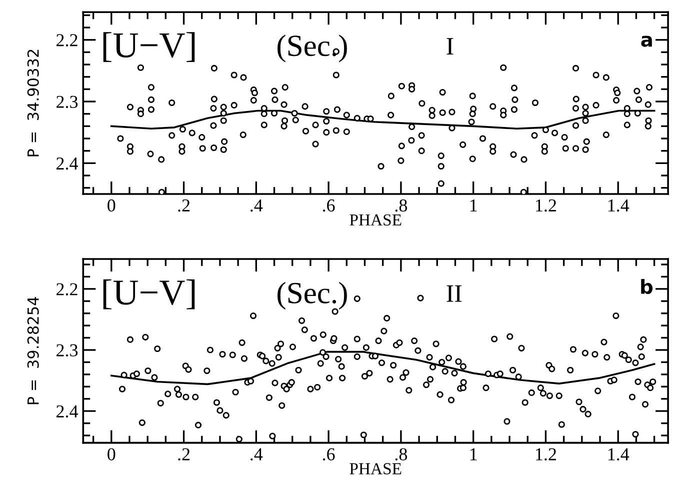 The image size is (693, 485). What do you see at coordinates (646, 41) in the screenshot?
I see `annotation: a` at bounding box center [646, 41].